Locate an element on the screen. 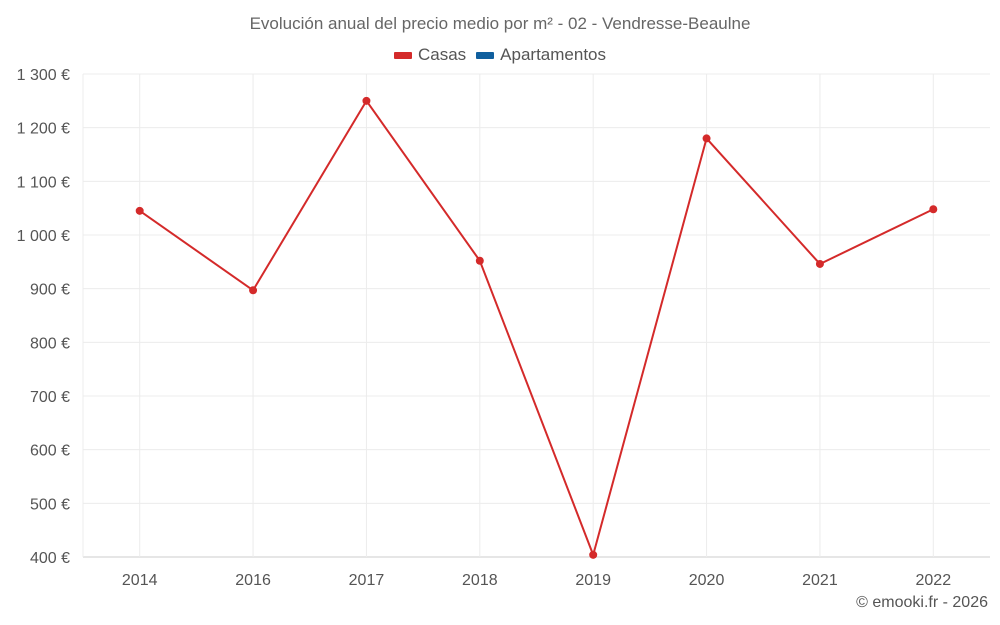 The image size is (1000, 625). x-tick-label: 2014 is located at coordinates (140, 580).